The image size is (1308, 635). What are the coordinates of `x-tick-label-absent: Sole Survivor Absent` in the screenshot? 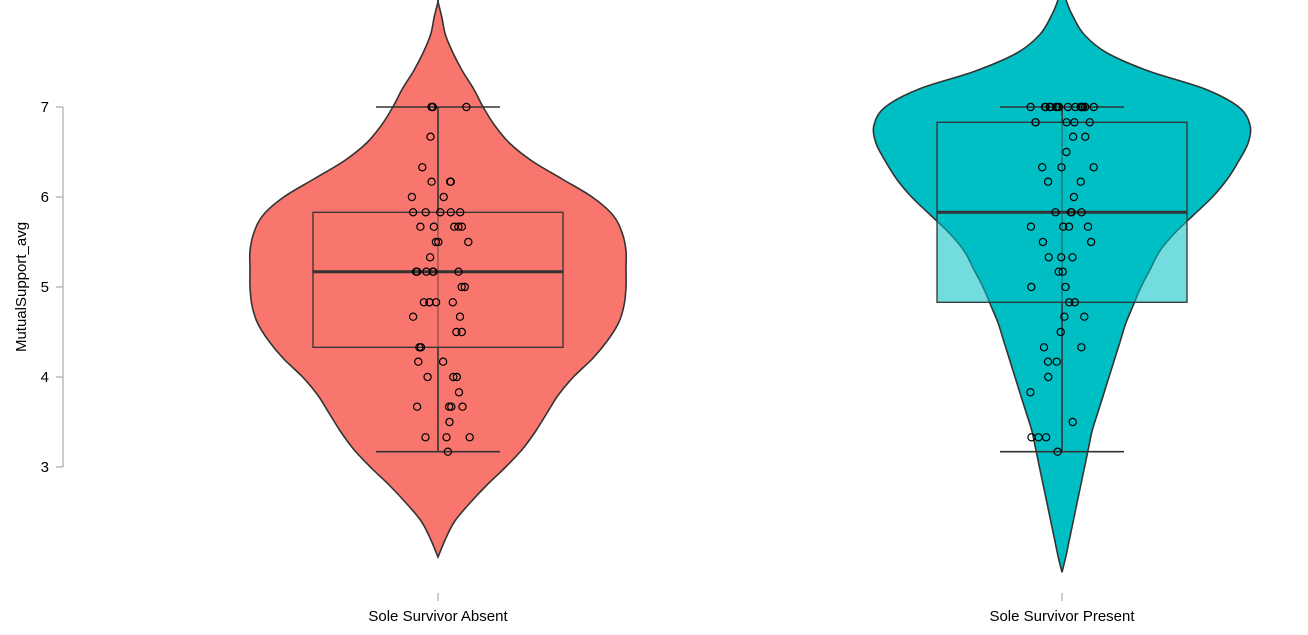 It's located at (438, 616).